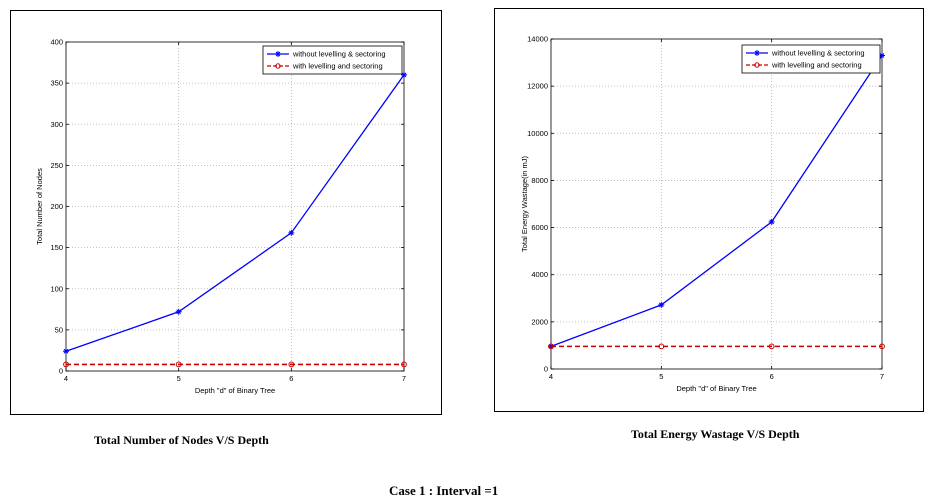  What do you see at coordinates (539, 227) in the screenshot?
I see `y-tick-label: 6000` at bounding box center [539, 227].